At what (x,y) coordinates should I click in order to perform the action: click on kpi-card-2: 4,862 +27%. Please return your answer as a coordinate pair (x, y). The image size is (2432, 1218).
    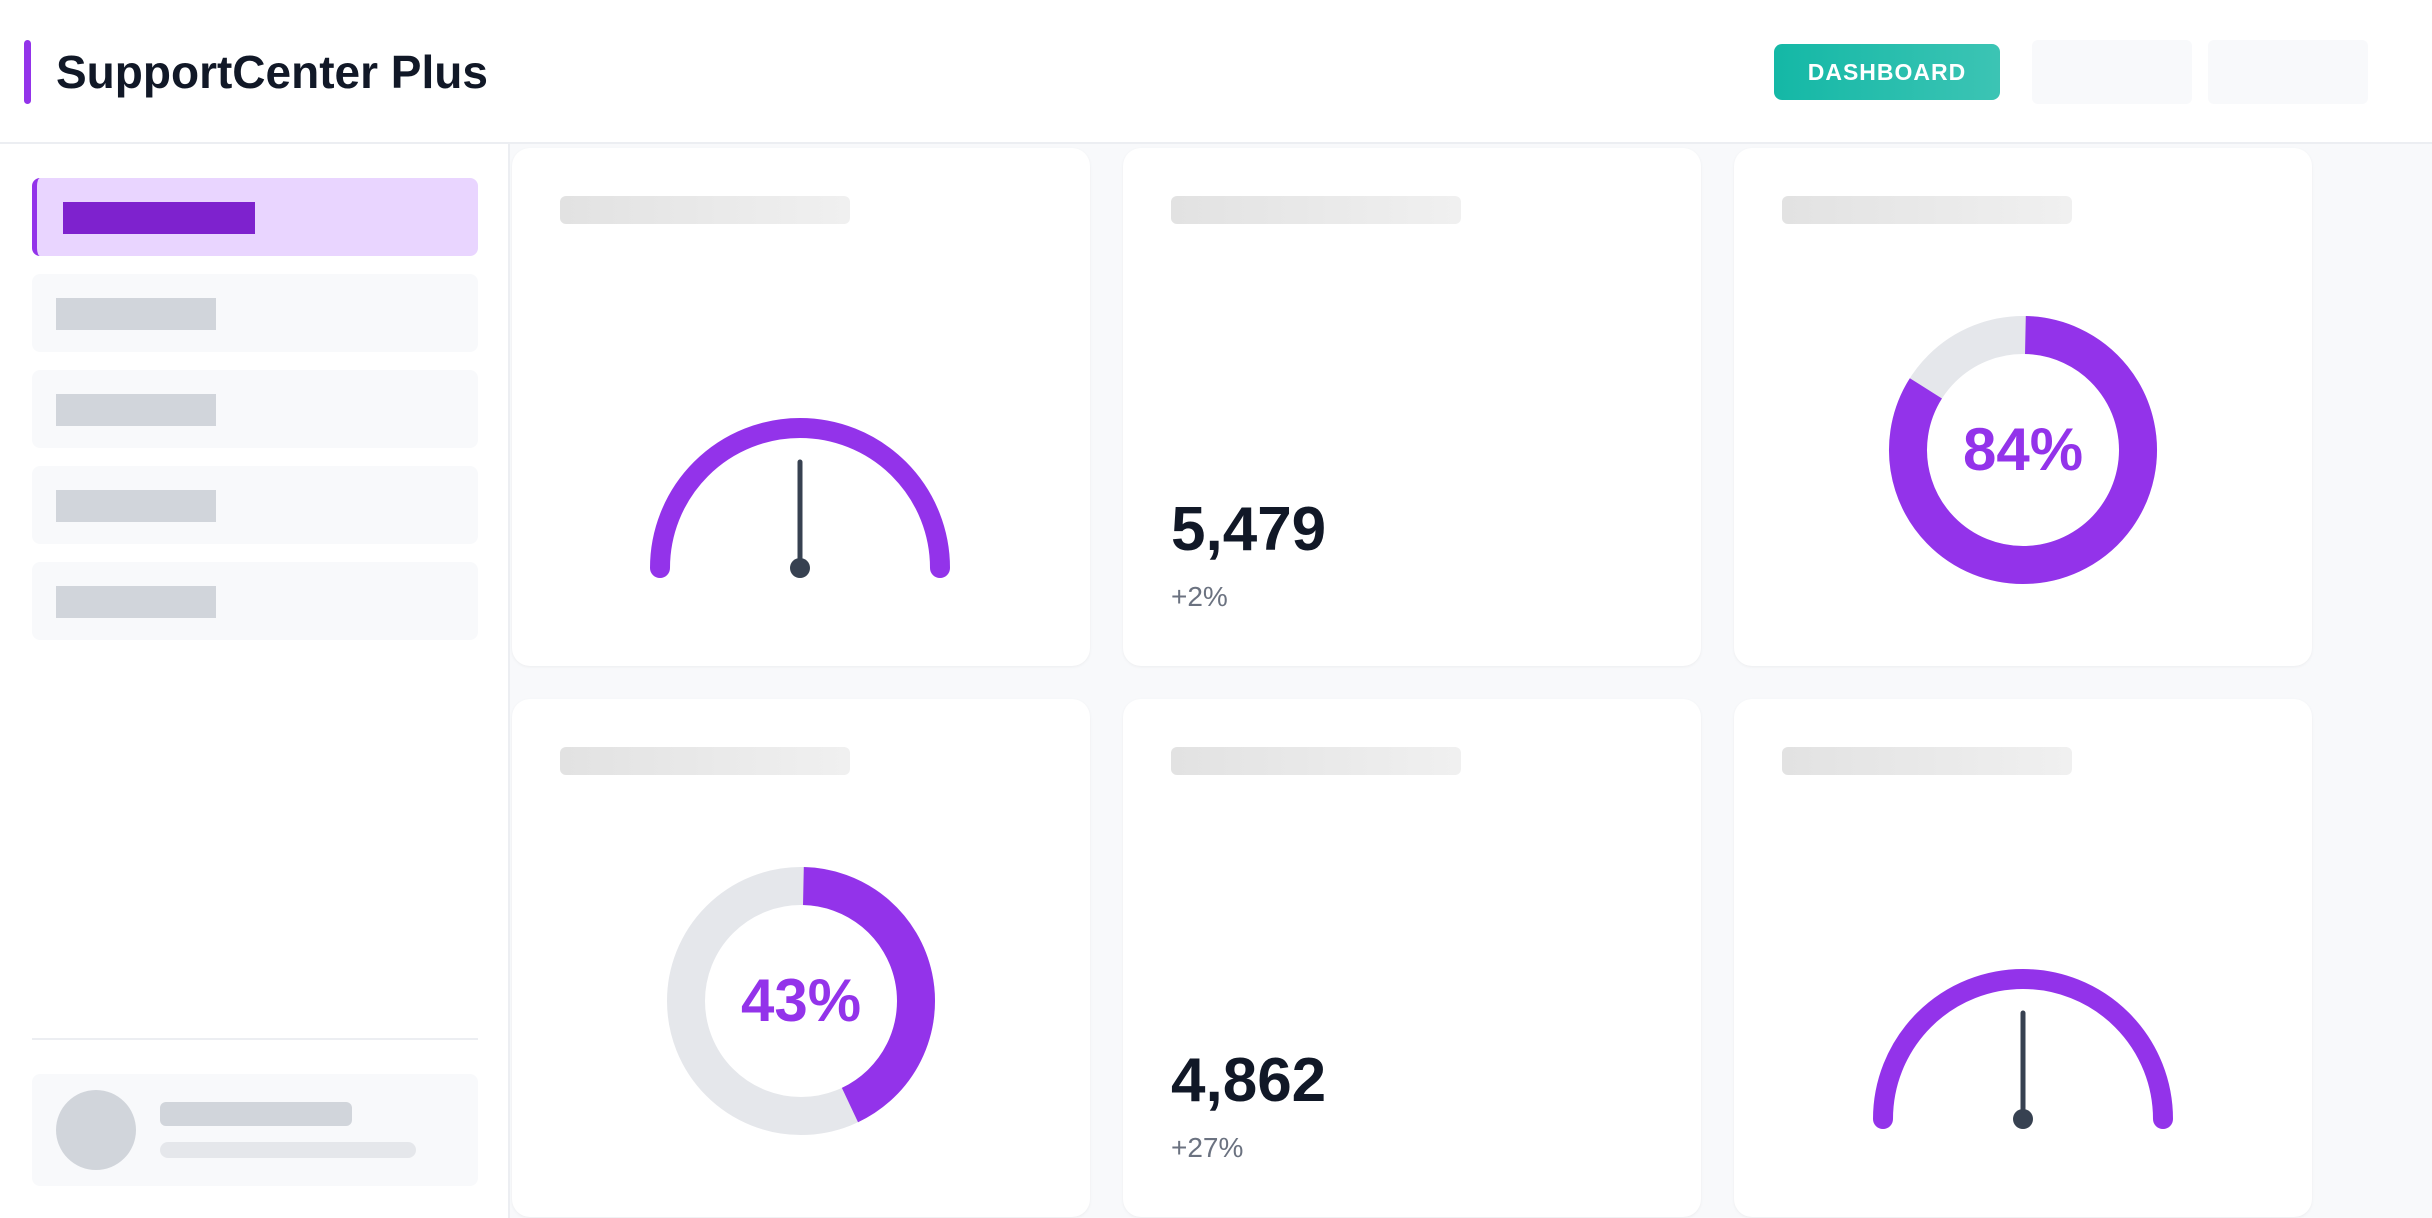
    Looking at the image, I should click on (1412, 958).